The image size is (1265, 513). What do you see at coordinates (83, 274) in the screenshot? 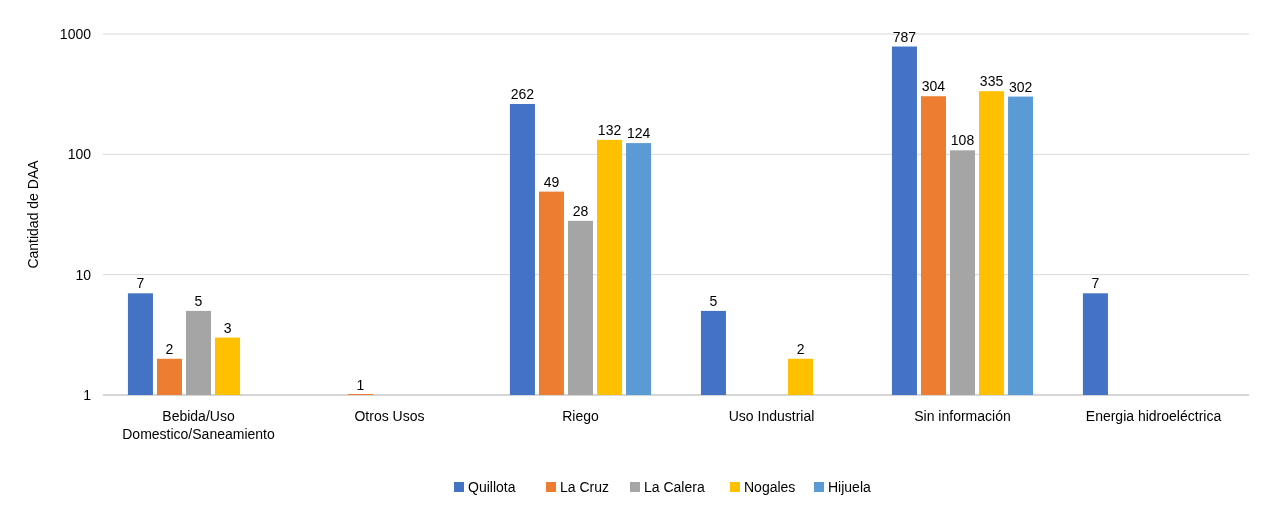
I see `y-tick-label: 10` at bounding box center [83, 274].